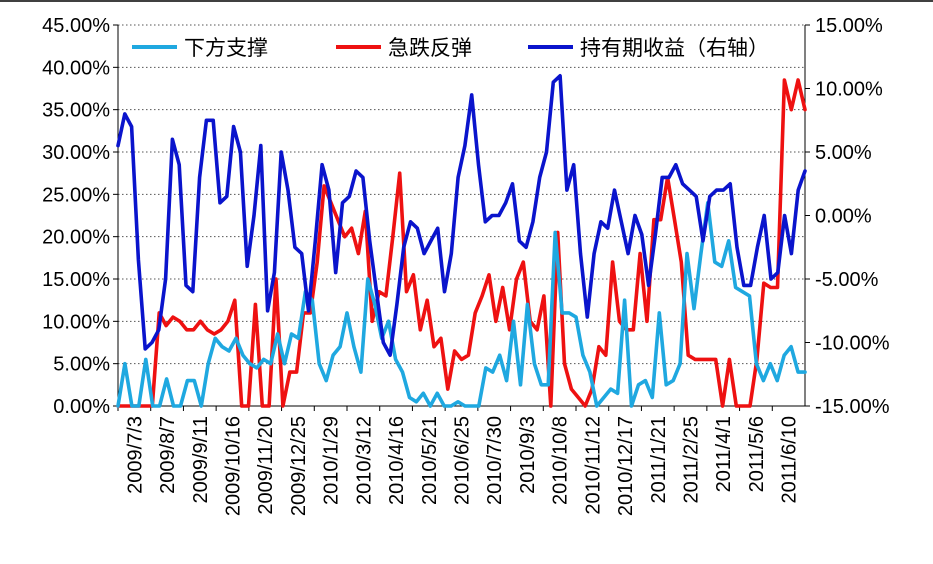  Describe the element at coordinates (430, 460) in the screenshot. I see `x-tick-label: 2010/5/21` at that location.